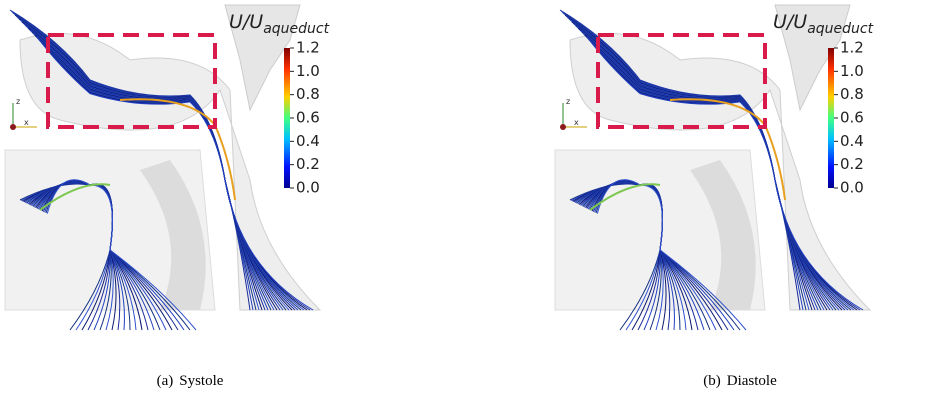 The height and width of the screenshot is (403, 925). What do you see at coordinates (165, 381) in the screenshot?
I see `caption-label: (a)` at bounding box center [165, 381].